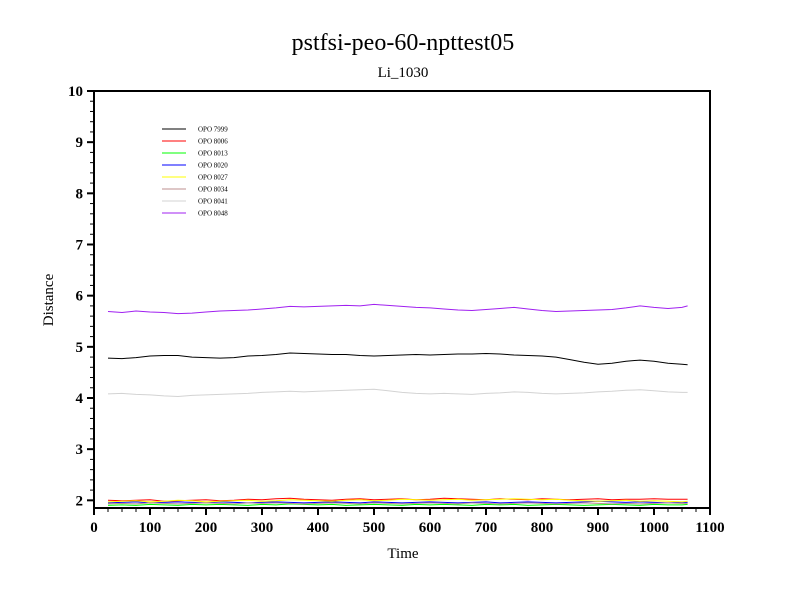 This screenshot has height=600, width=800. What do you see at coordinates (206, 528) in the screenshot?
I see `x-tick-label: 200` at bounding box center [206, 528].